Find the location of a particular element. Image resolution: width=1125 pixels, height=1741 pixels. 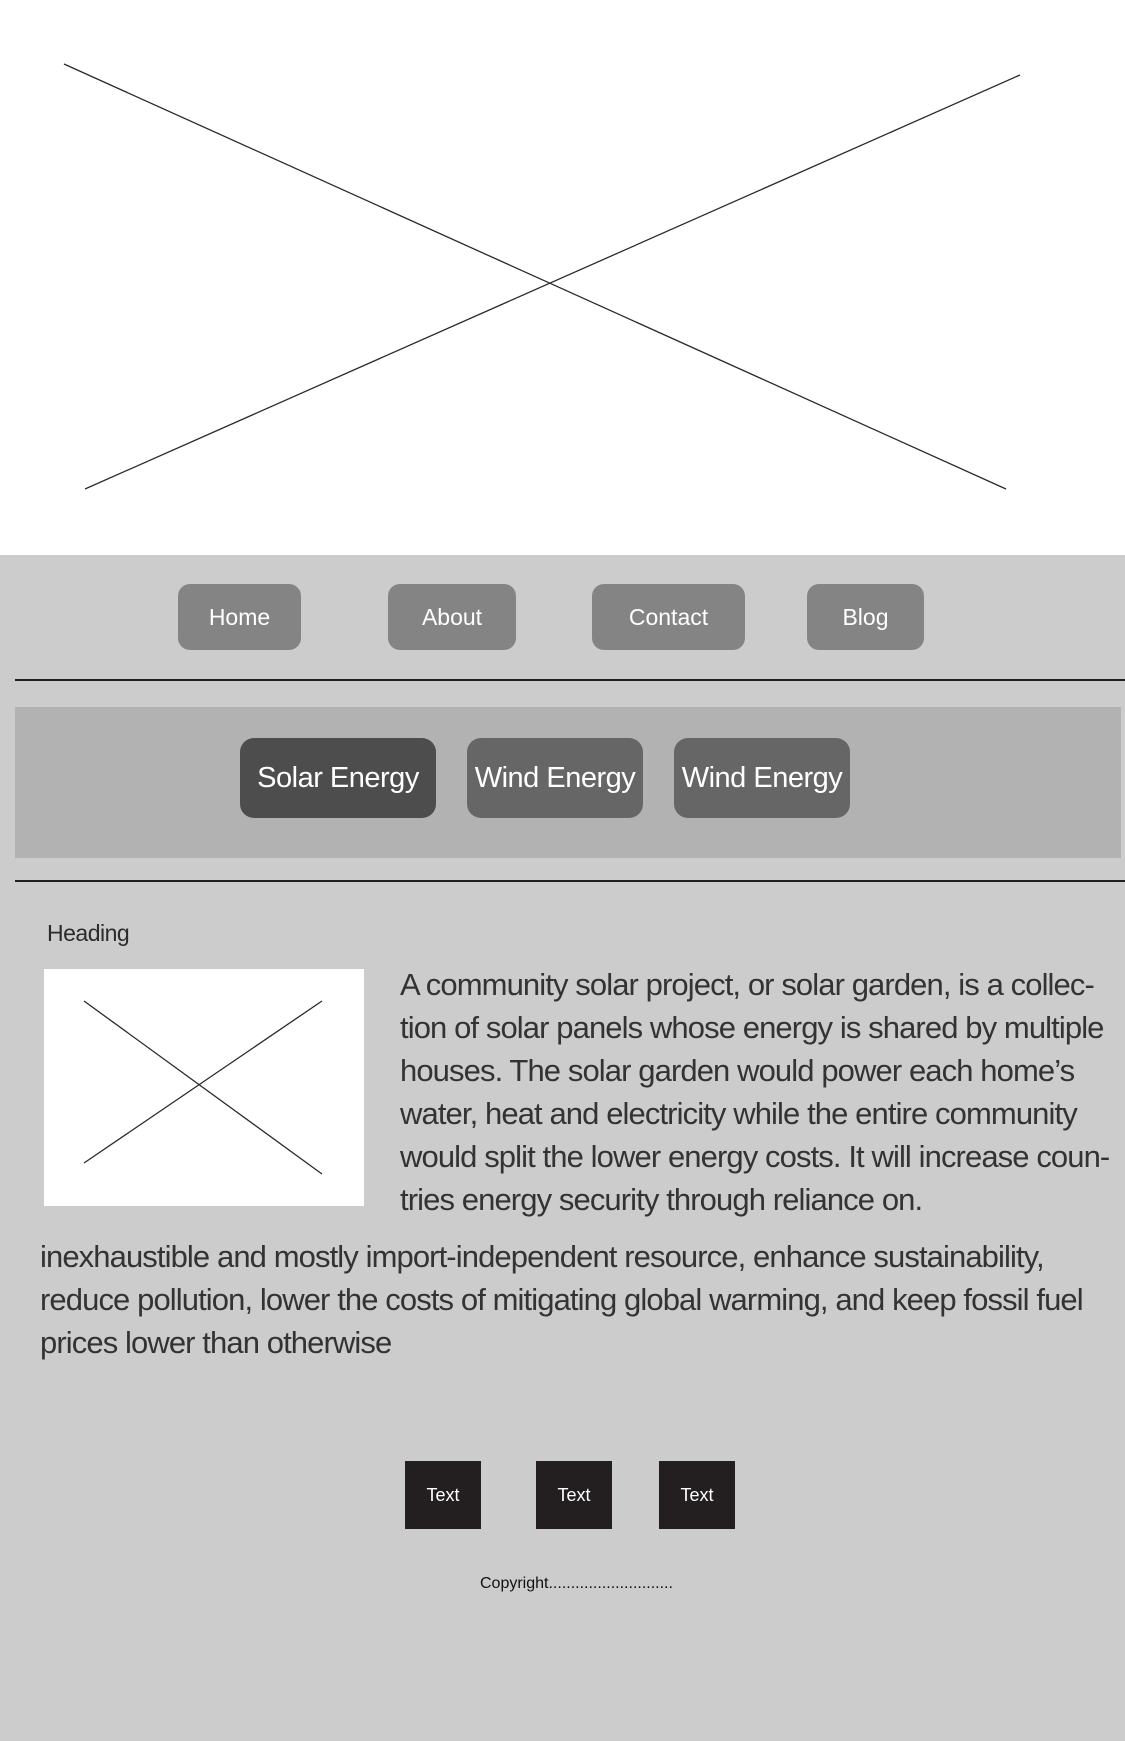

tab-wind-energy-2-label: Wind Energy is located at coordinates (762, 777).